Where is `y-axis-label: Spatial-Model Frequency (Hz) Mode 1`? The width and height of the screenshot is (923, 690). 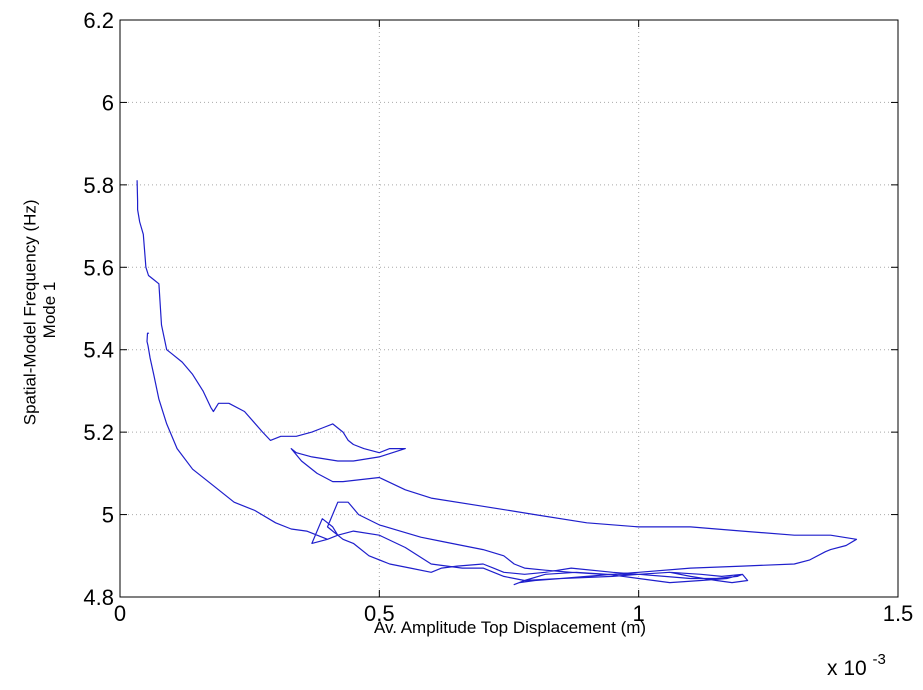
y-axis-label: Spatial-Model Frequency (Hz) Mode 1 is located at coordinates (39, 310).